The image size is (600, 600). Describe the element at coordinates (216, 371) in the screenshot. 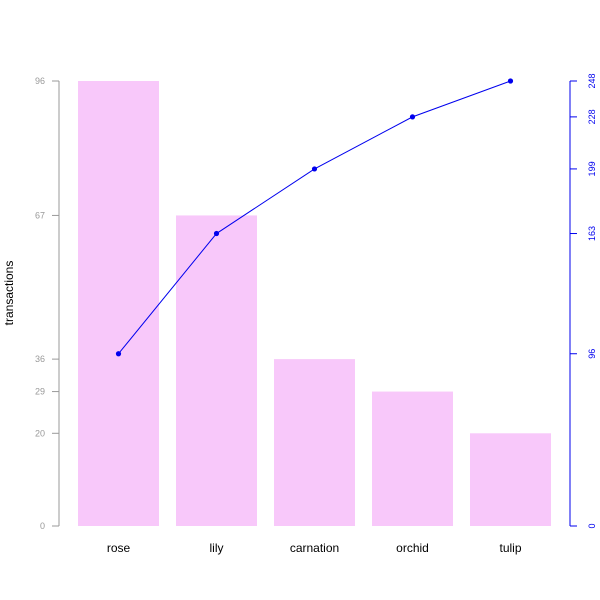

I see `bar-lily` at that location.